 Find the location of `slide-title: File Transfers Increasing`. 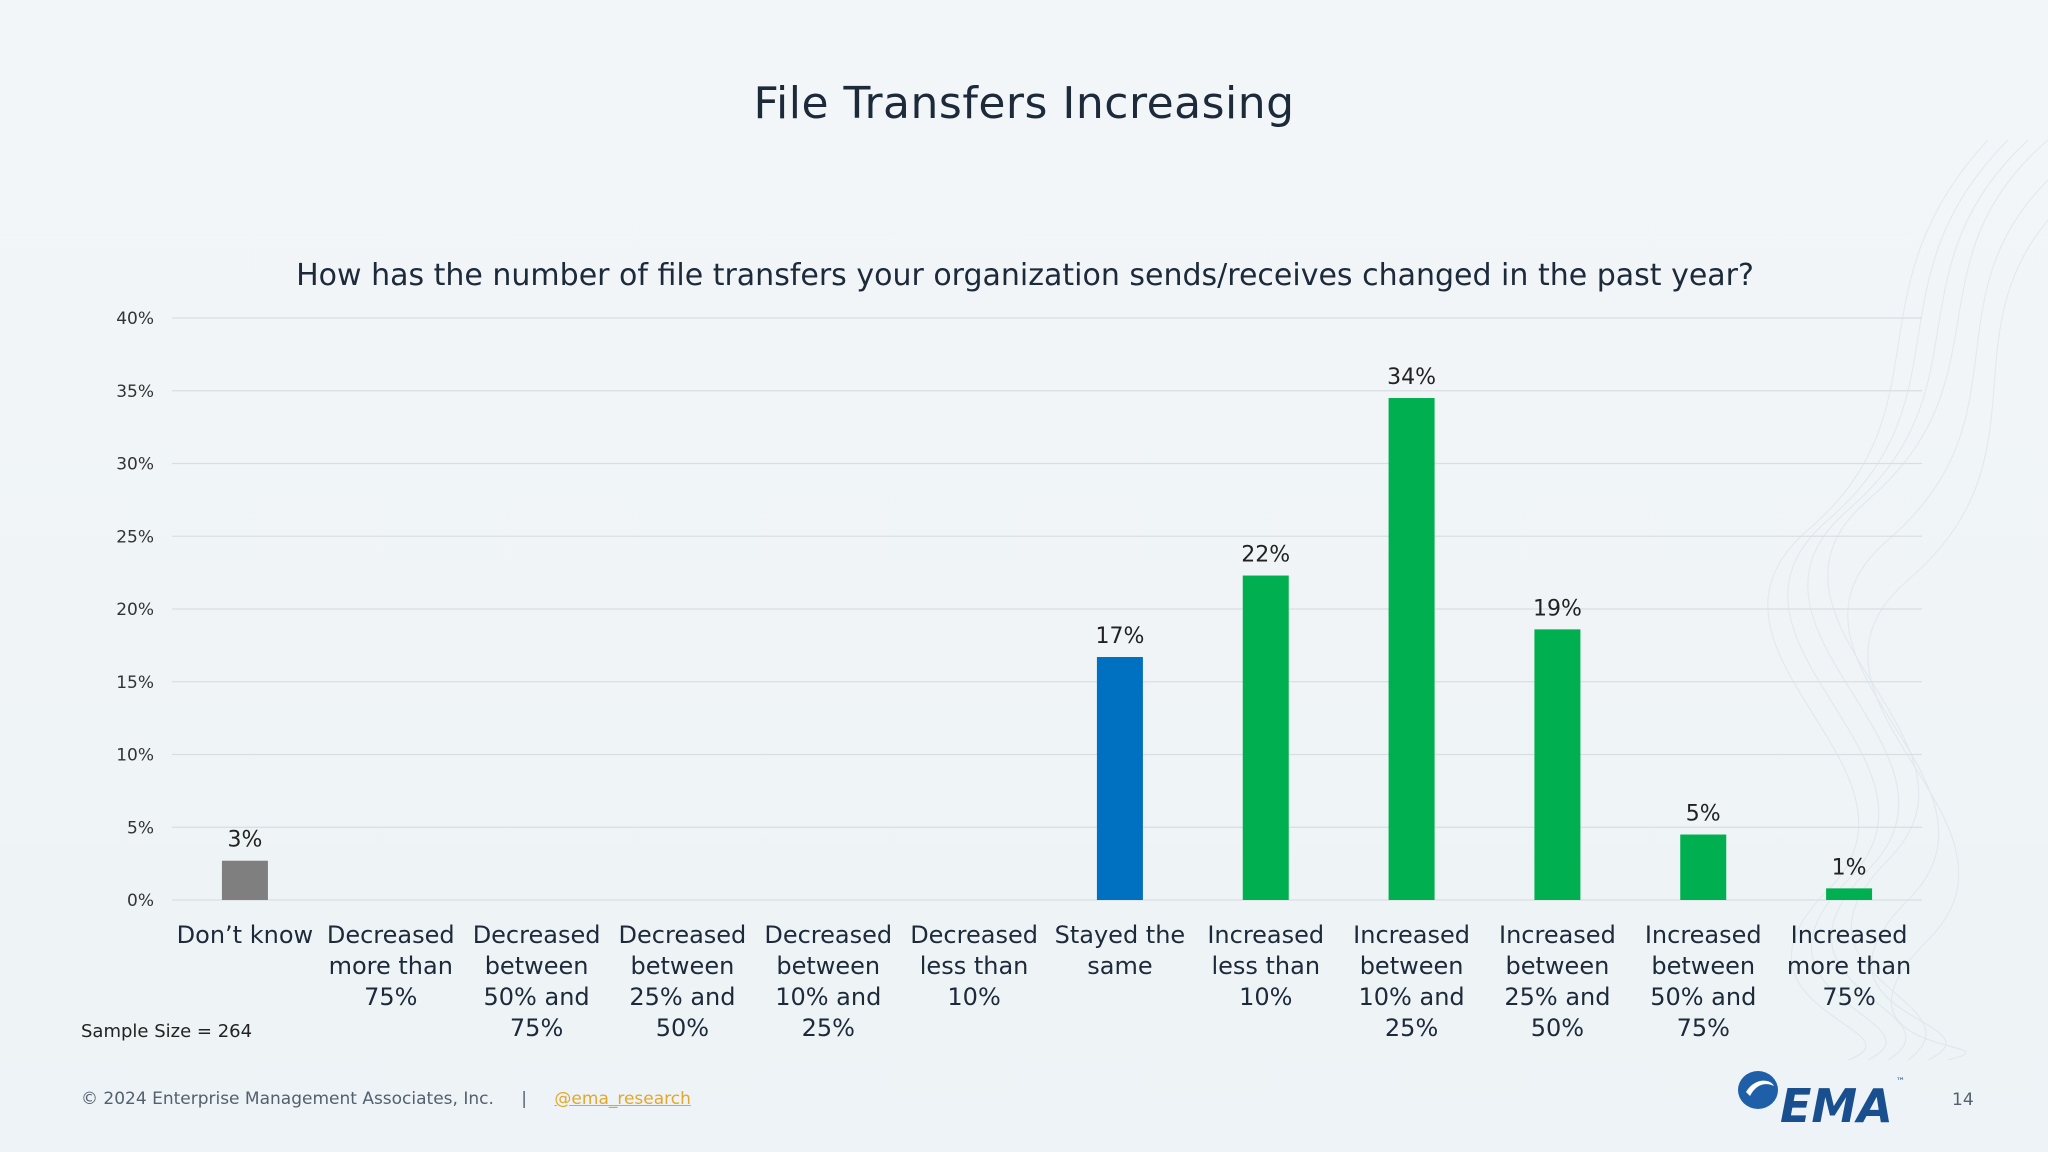

slide-title: File Transfers Increasing is located at coordinates (1024, 103).